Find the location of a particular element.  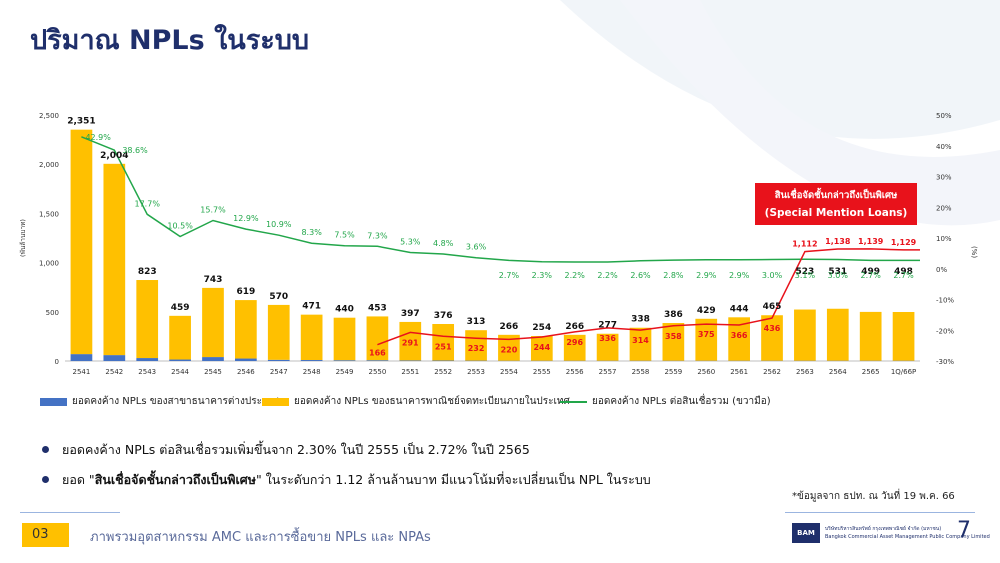

x-tick-label: 2565 is located at coordinates (871, 372).